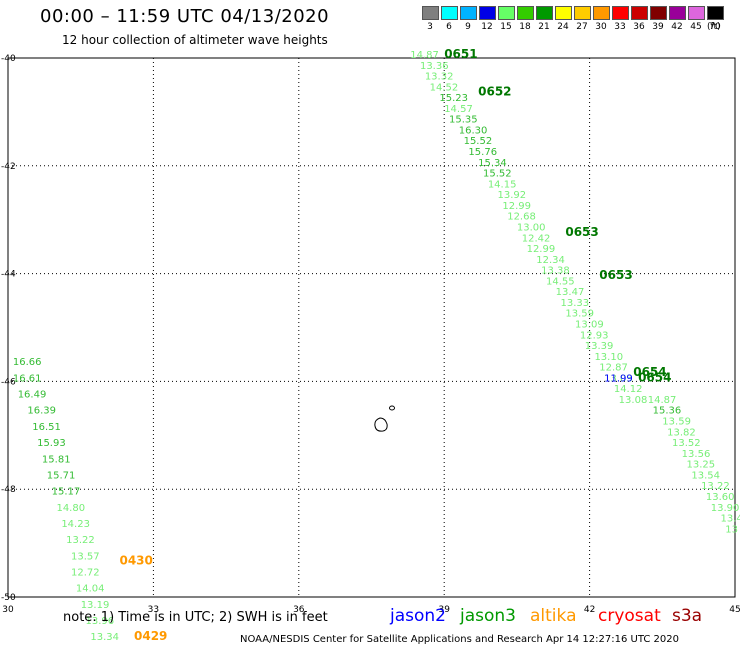  I want to click on lon-tick-label: 36, so click(299, 610).